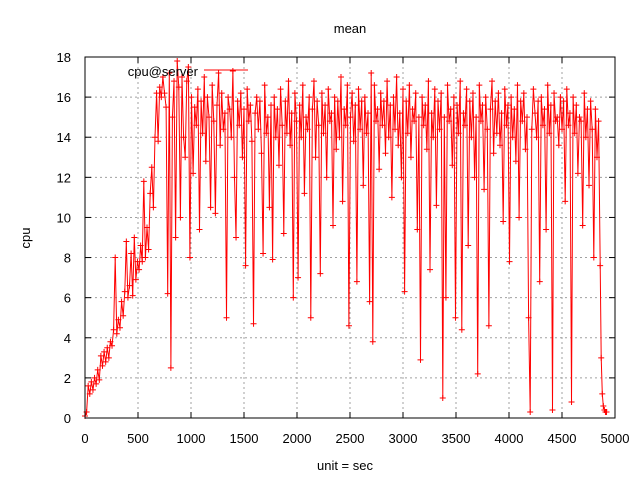 The width and height of the screenshot is (640, 480). I want to click on y-tick-label: 10, so click(64, 217).